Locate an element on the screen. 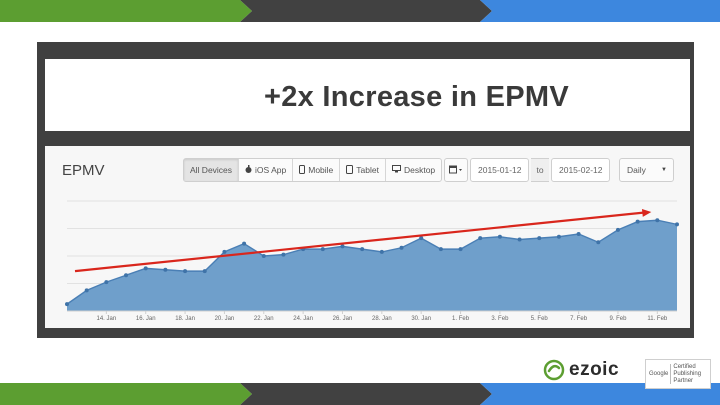  bottom-stripe-graphic is located at coordinates (360, 394).